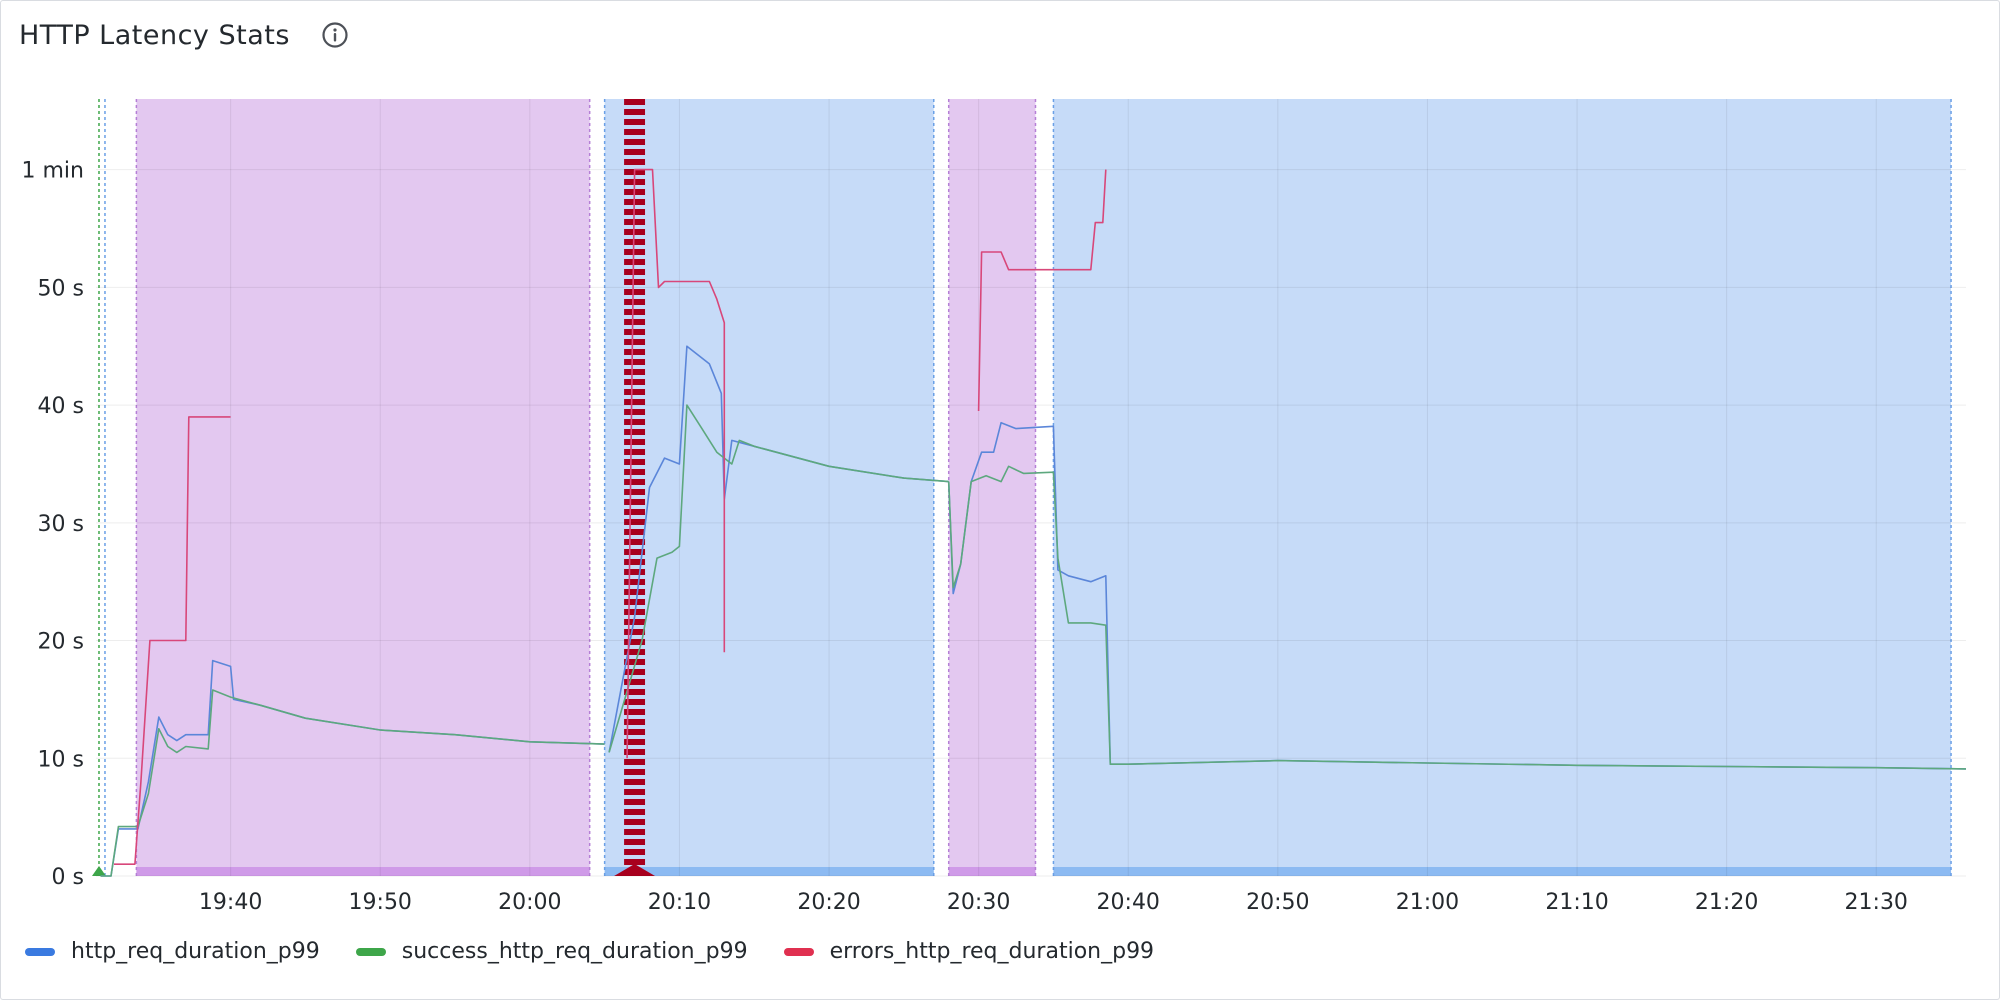  What do you see at coordinates (1876, 900) in the screenshot?
I see `x-tick-label: 21:30` at bounding box center [1876, 900].